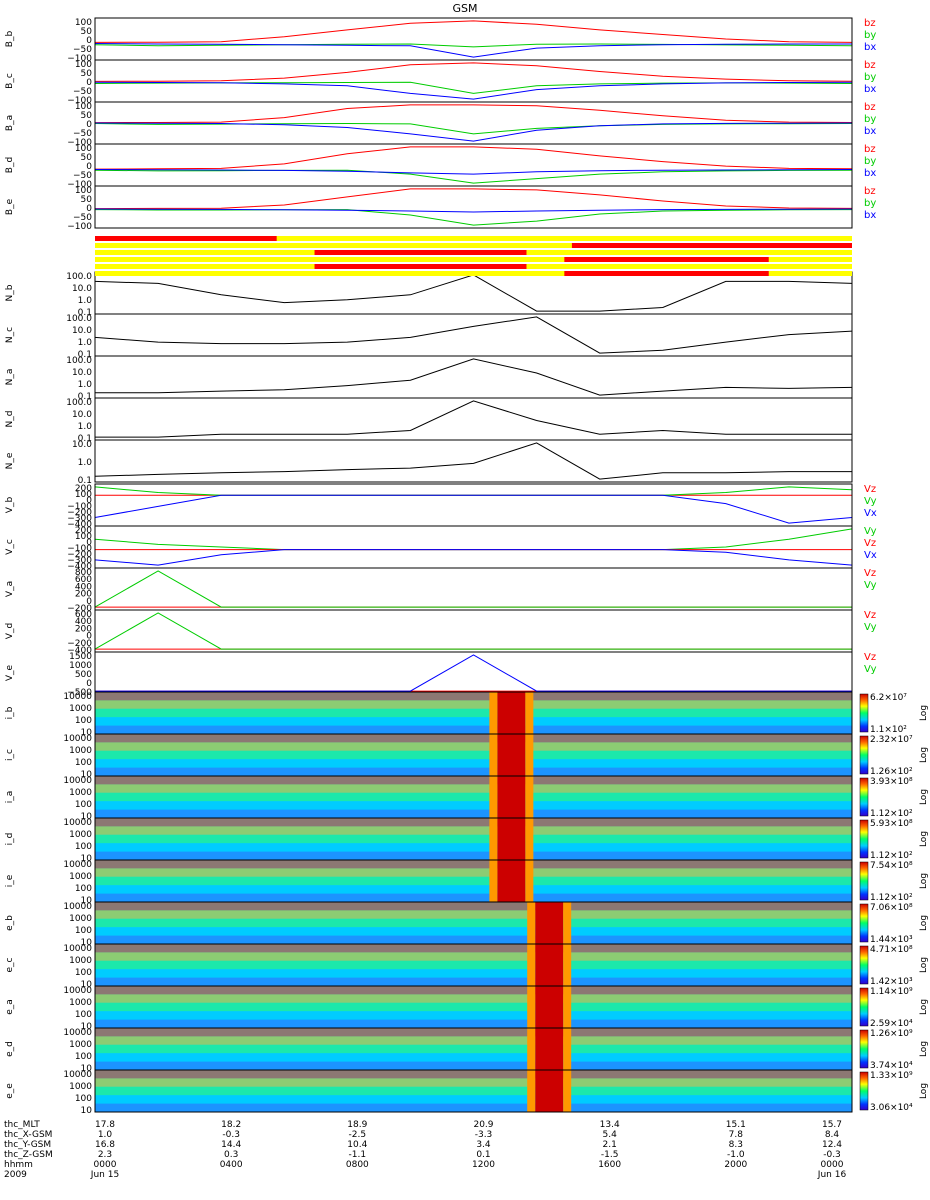 The width and height of the screenshot is (930, 1200). What do you see at coordinates (83, 622) in the screenshot?
I see `ytick-V_d-1: 400` at bounding box center [83, 622].